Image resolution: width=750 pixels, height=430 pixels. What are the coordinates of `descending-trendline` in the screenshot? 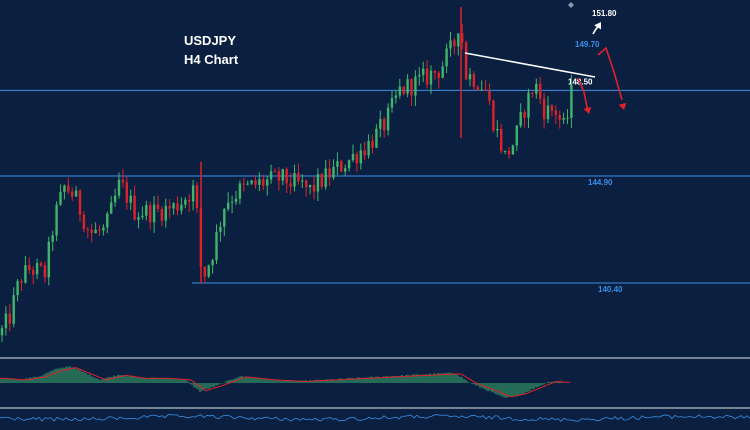 It's located at (530, 65).